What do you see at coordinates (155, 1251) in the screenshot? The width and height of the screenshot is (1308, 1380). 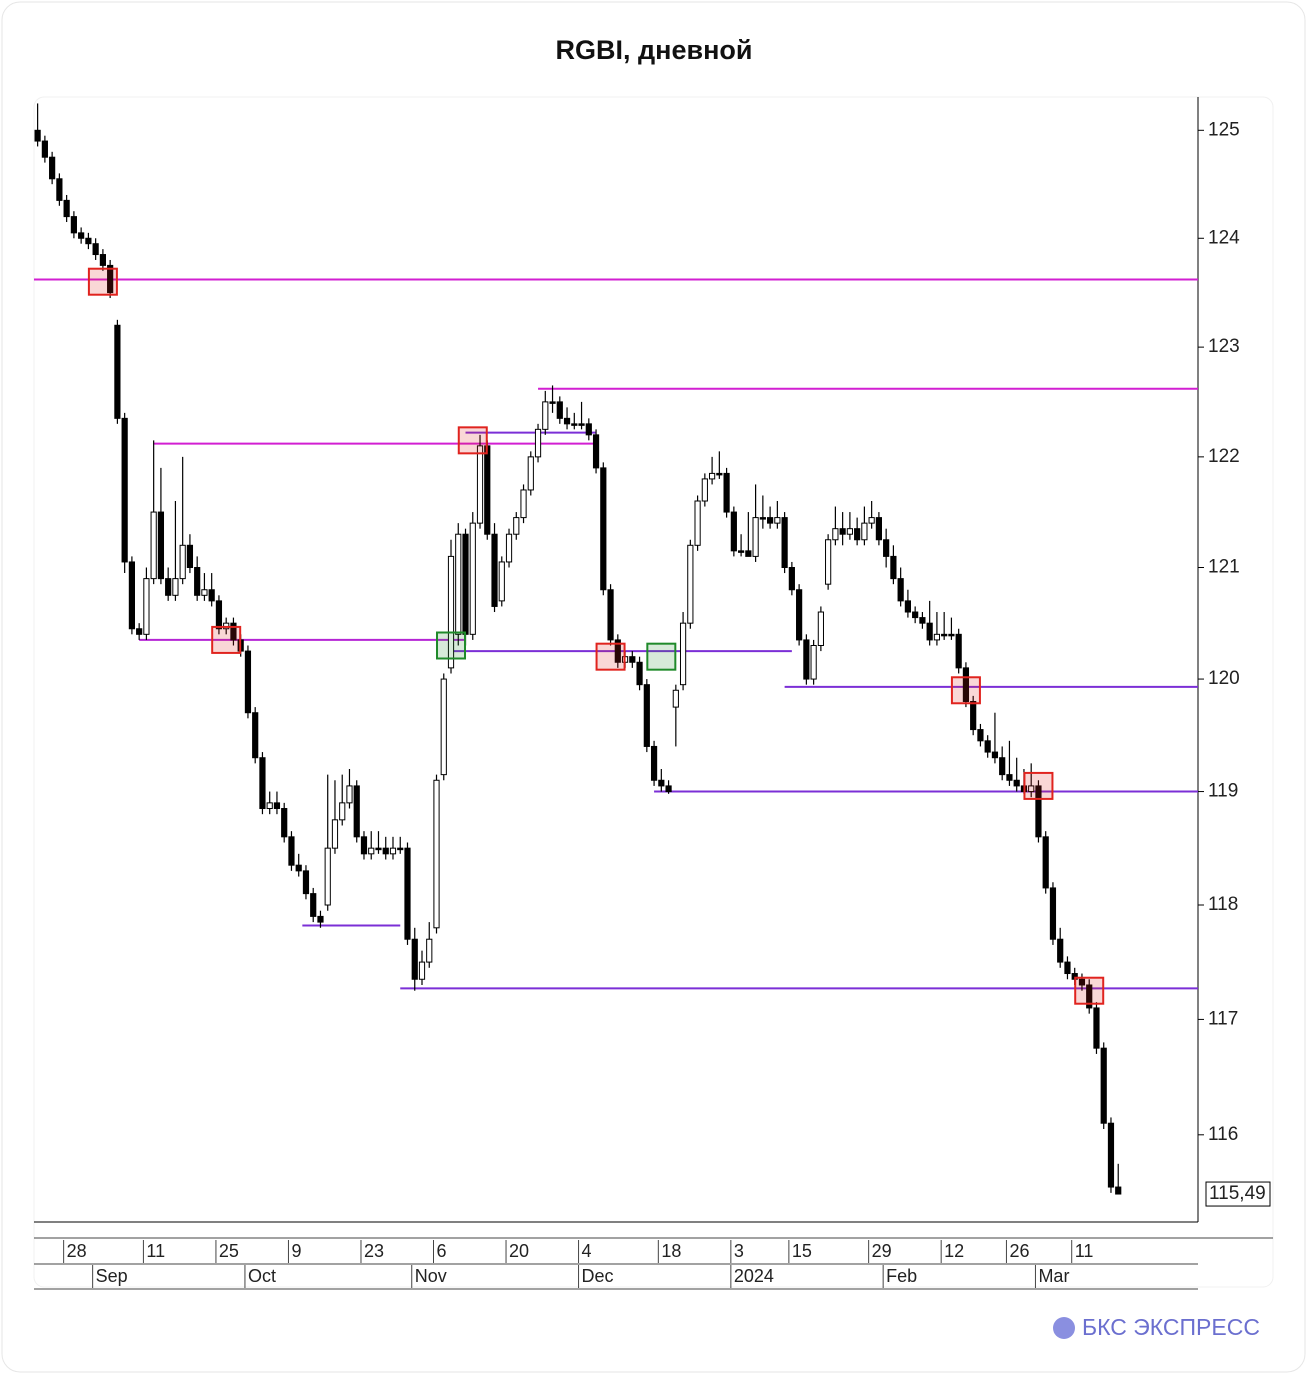 I see `x-tick-label: 11` at bounding box center [155, 1251].